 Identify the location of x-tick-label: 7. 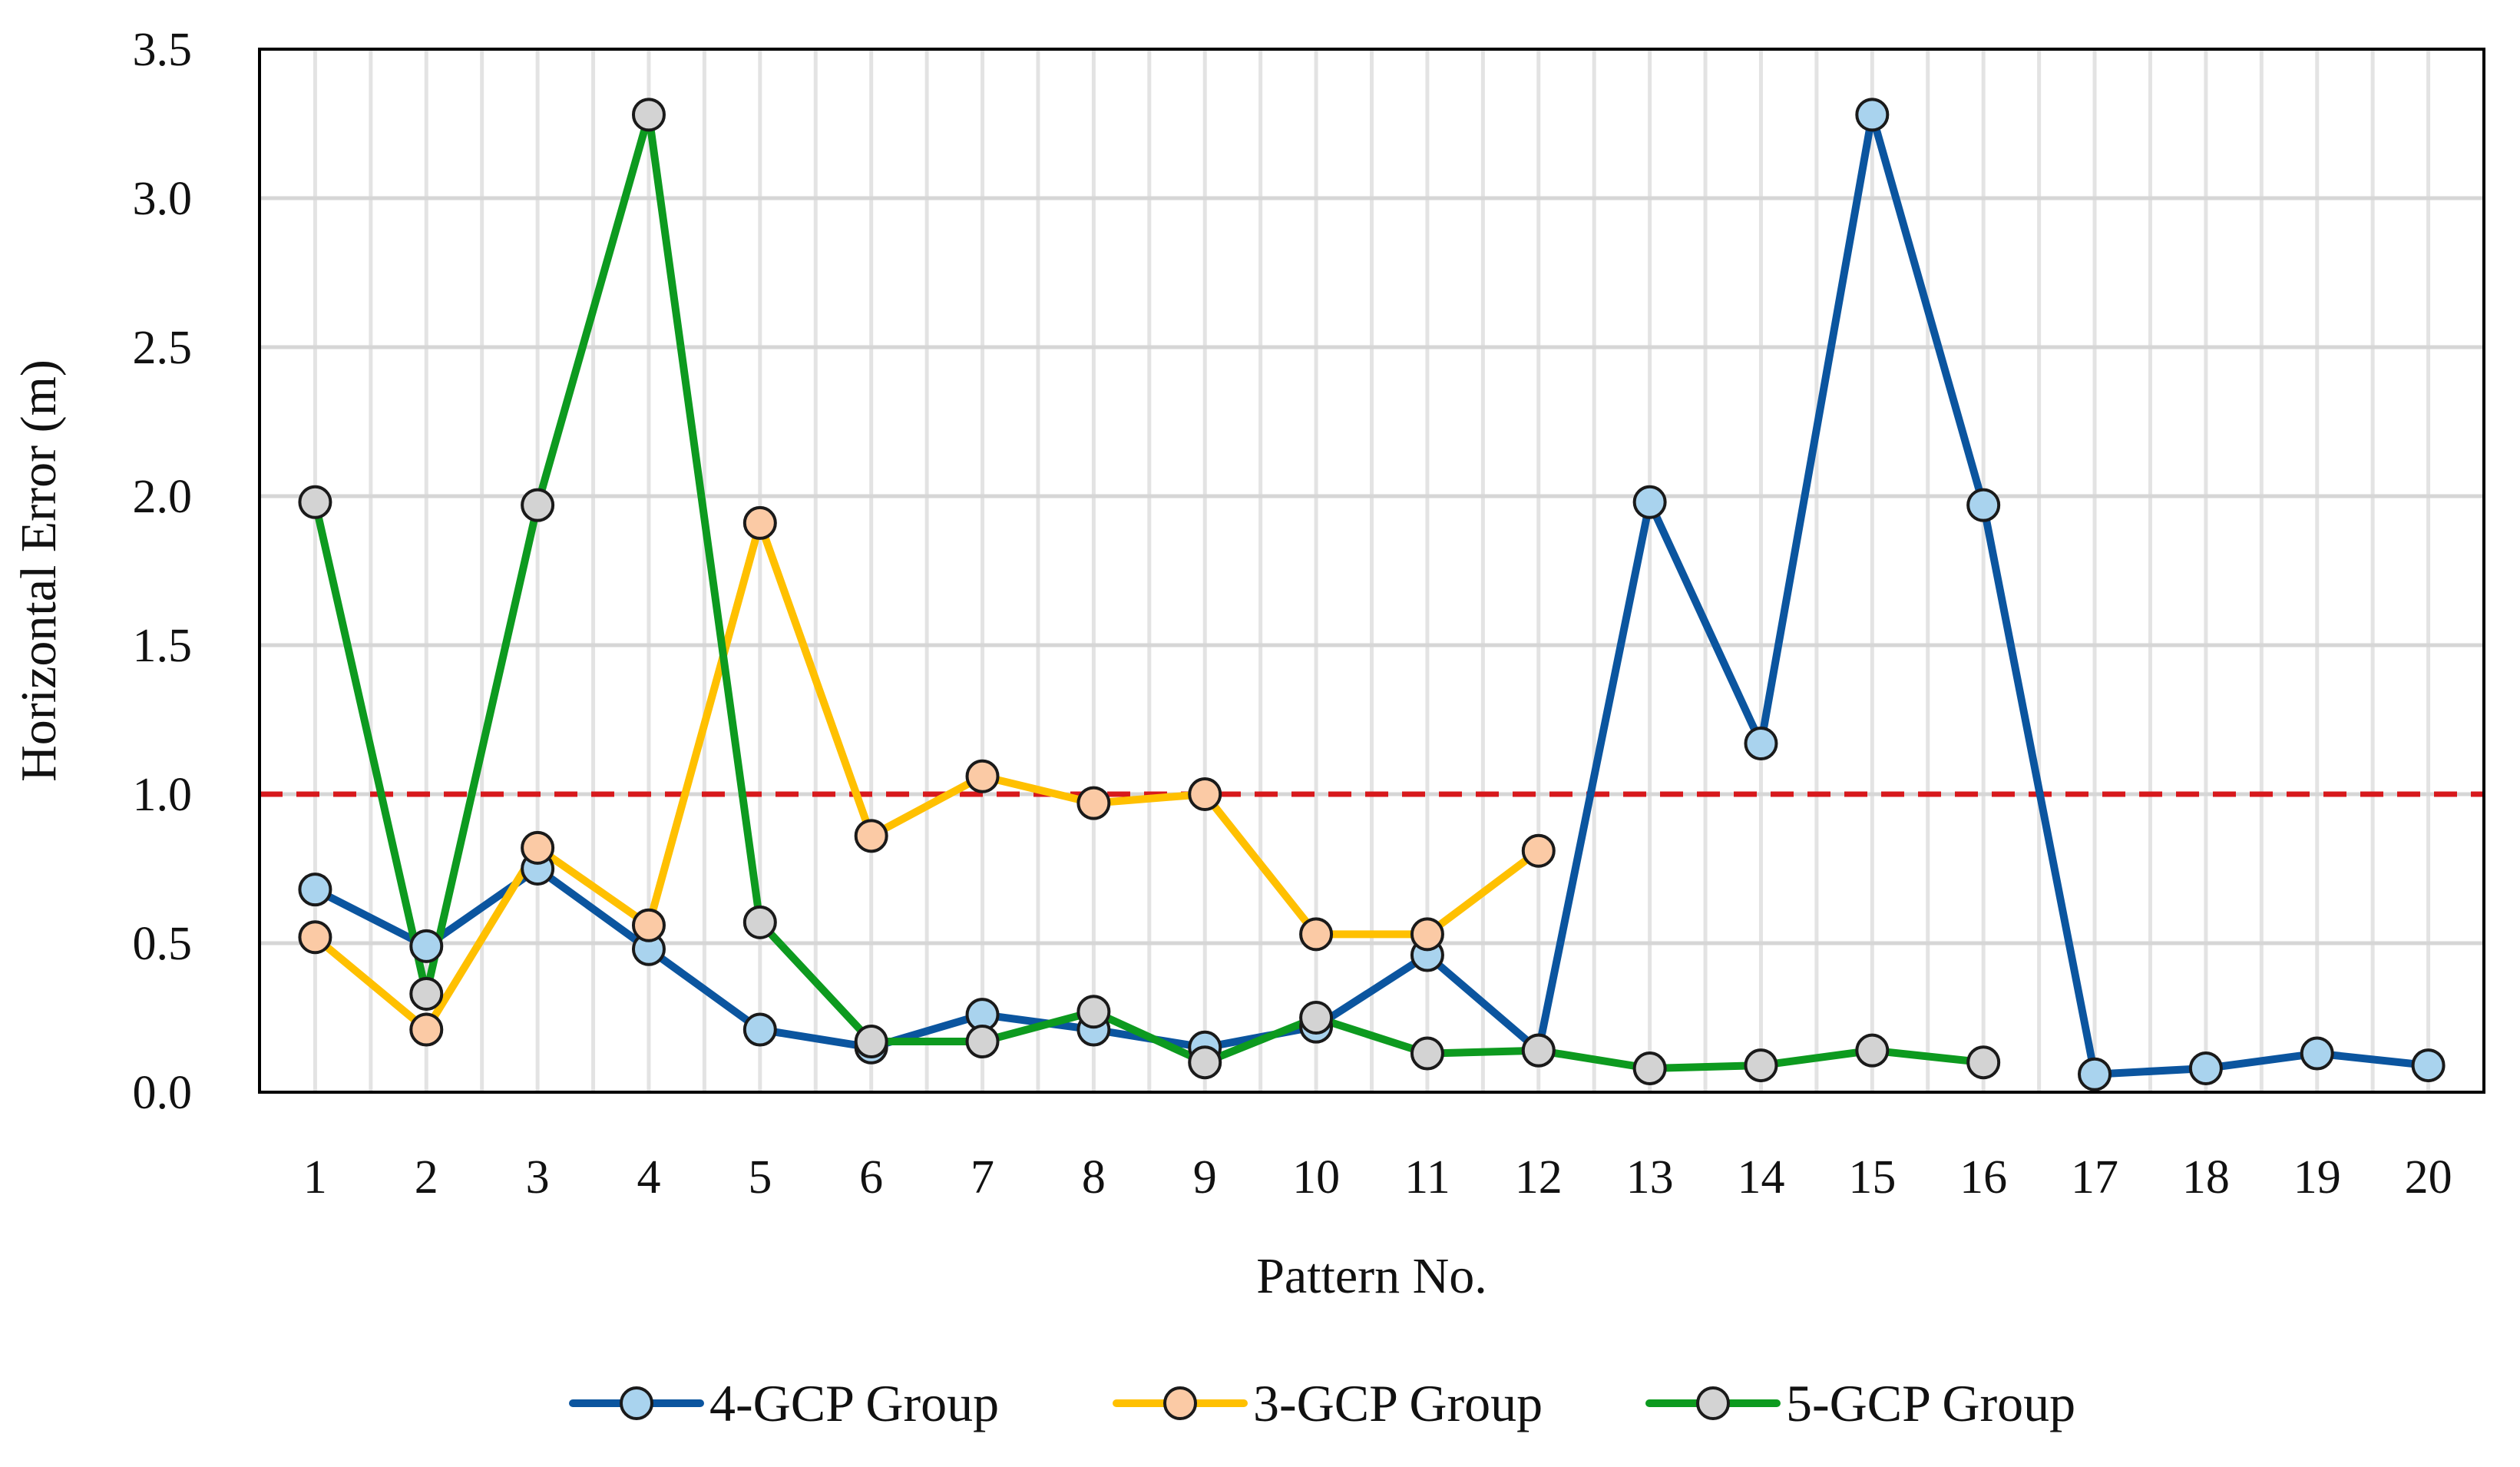
(983, 1177).